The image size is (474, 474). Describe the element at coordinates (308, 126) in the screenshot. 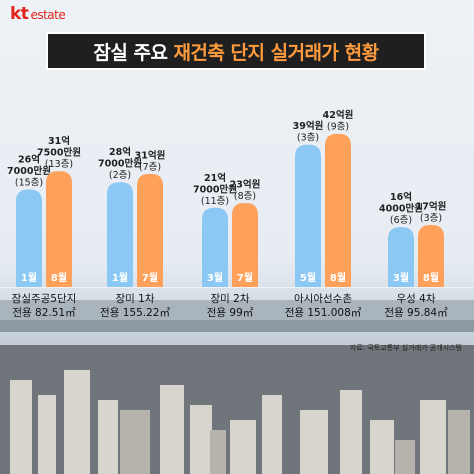

I see `bar-value-label: 39억원` at that location.